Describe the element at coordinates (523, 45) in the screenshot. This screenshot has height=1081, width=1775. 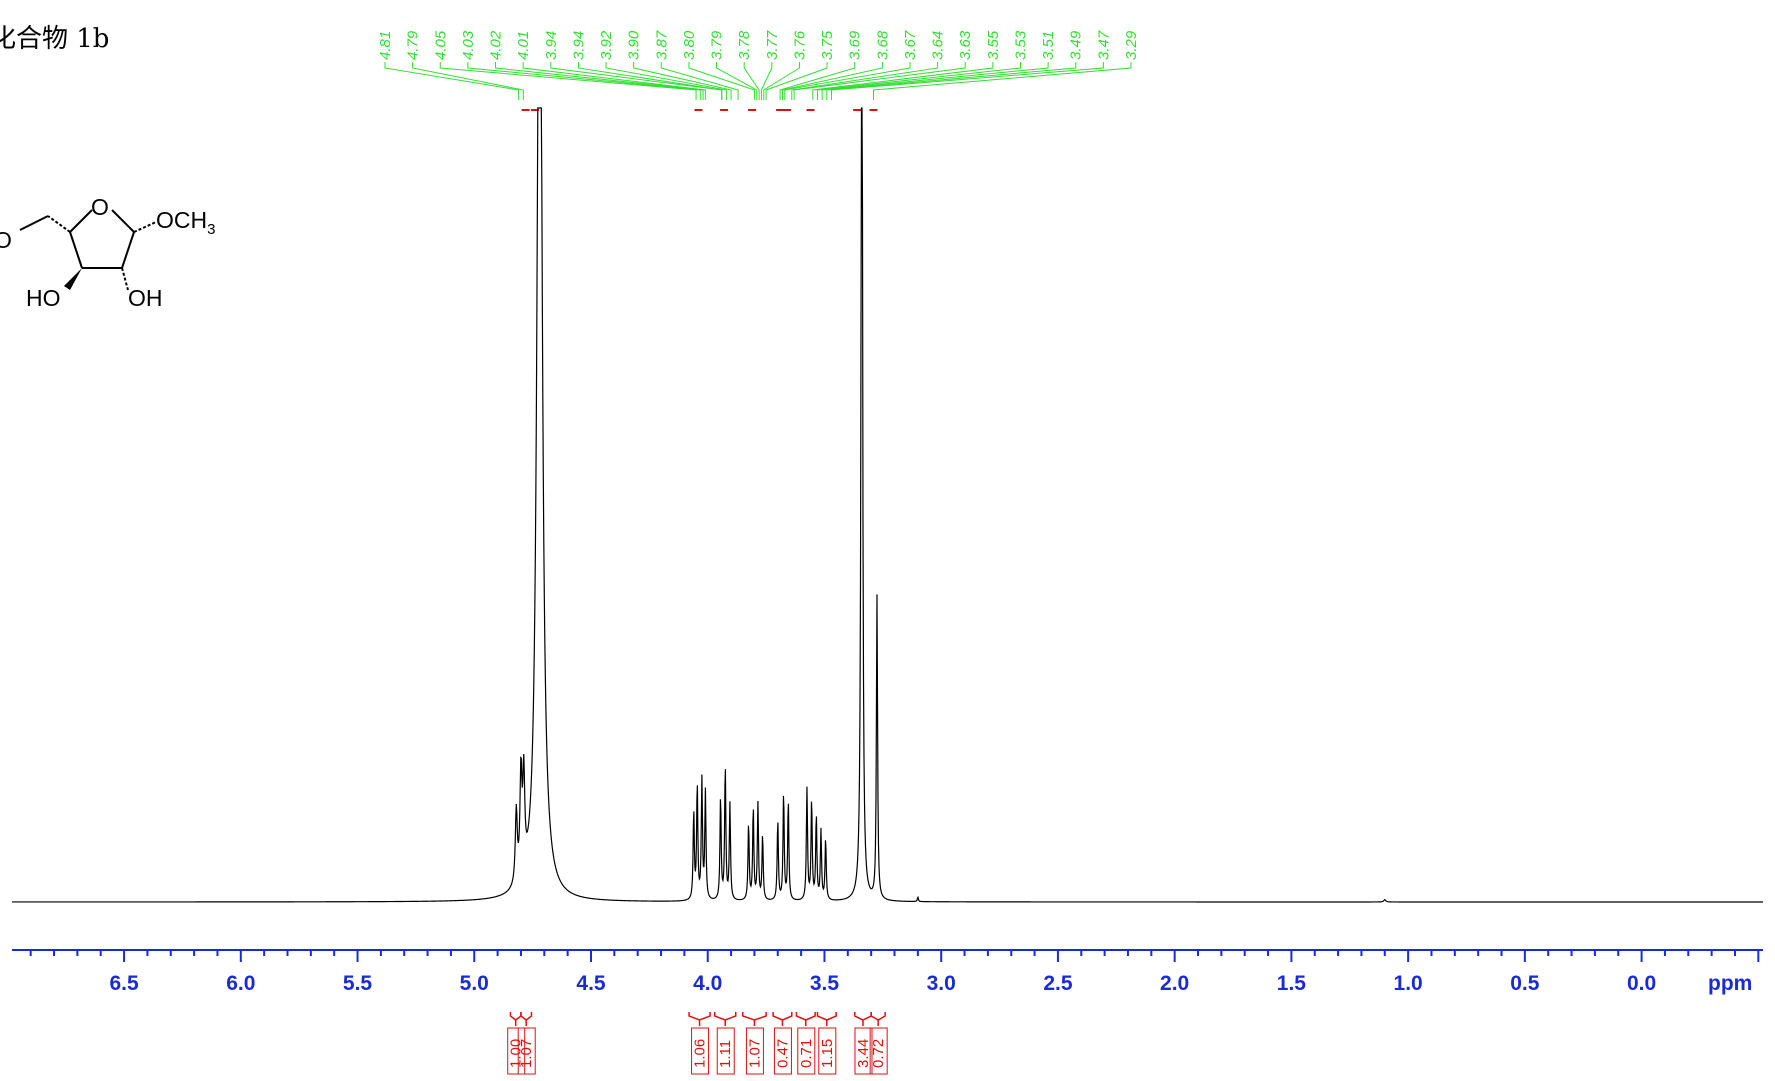
I see `peak-label: 4.01` at that location.